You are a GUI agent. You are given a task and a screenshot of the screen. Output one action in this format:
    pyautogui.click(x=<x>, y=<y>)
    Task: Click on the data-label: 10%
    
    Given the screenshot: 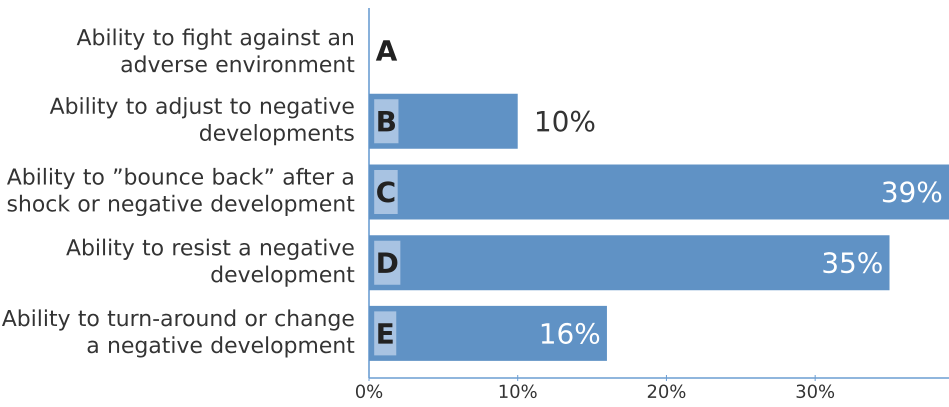 What is the action you would take?
    pyautogui.click(x=565, y=121)
    